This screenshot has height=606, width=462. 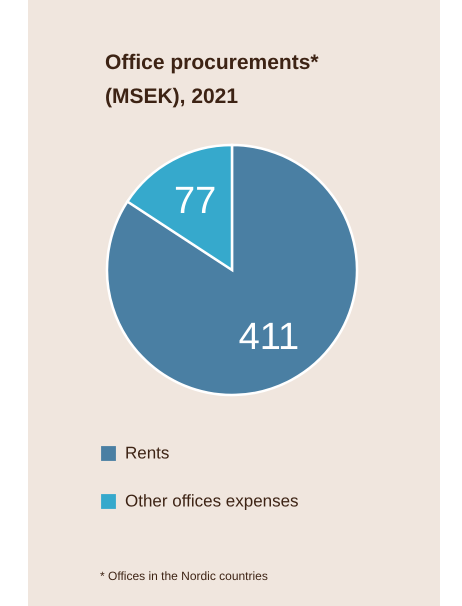 I want to click on legend-label: Other offices expenses, so click(x=212, y=501).